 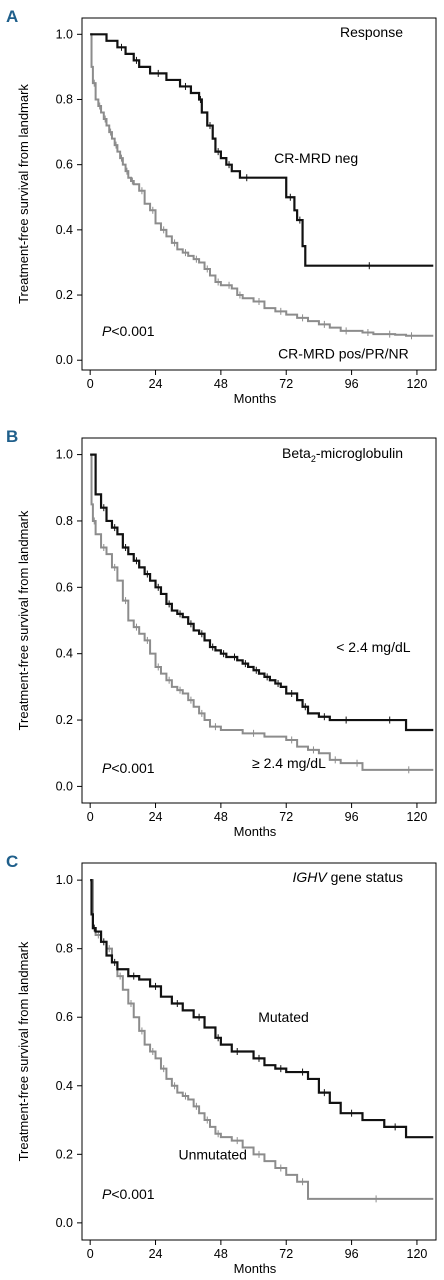 I want to click on chart-title: IGHV gene status, so click(x=347, y=877).